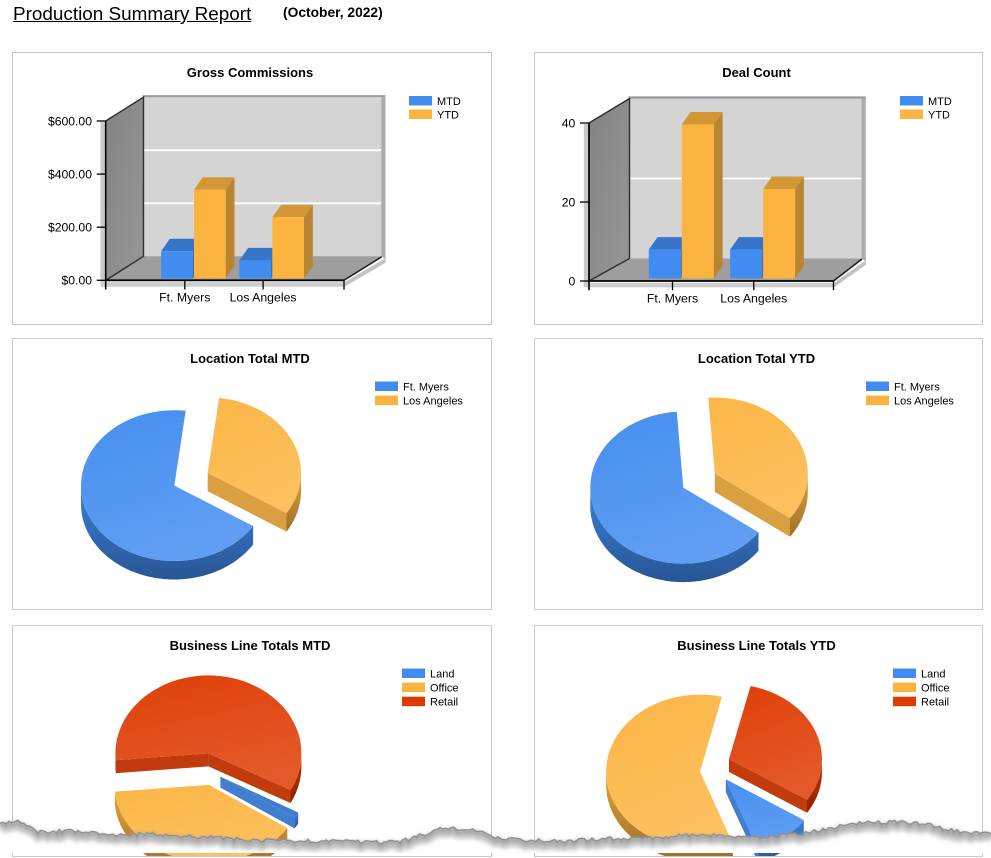 The width and height of the screenshot is (991, 858). I want to click on svg-text: Business Line Totals MTD, so click(250, 645).